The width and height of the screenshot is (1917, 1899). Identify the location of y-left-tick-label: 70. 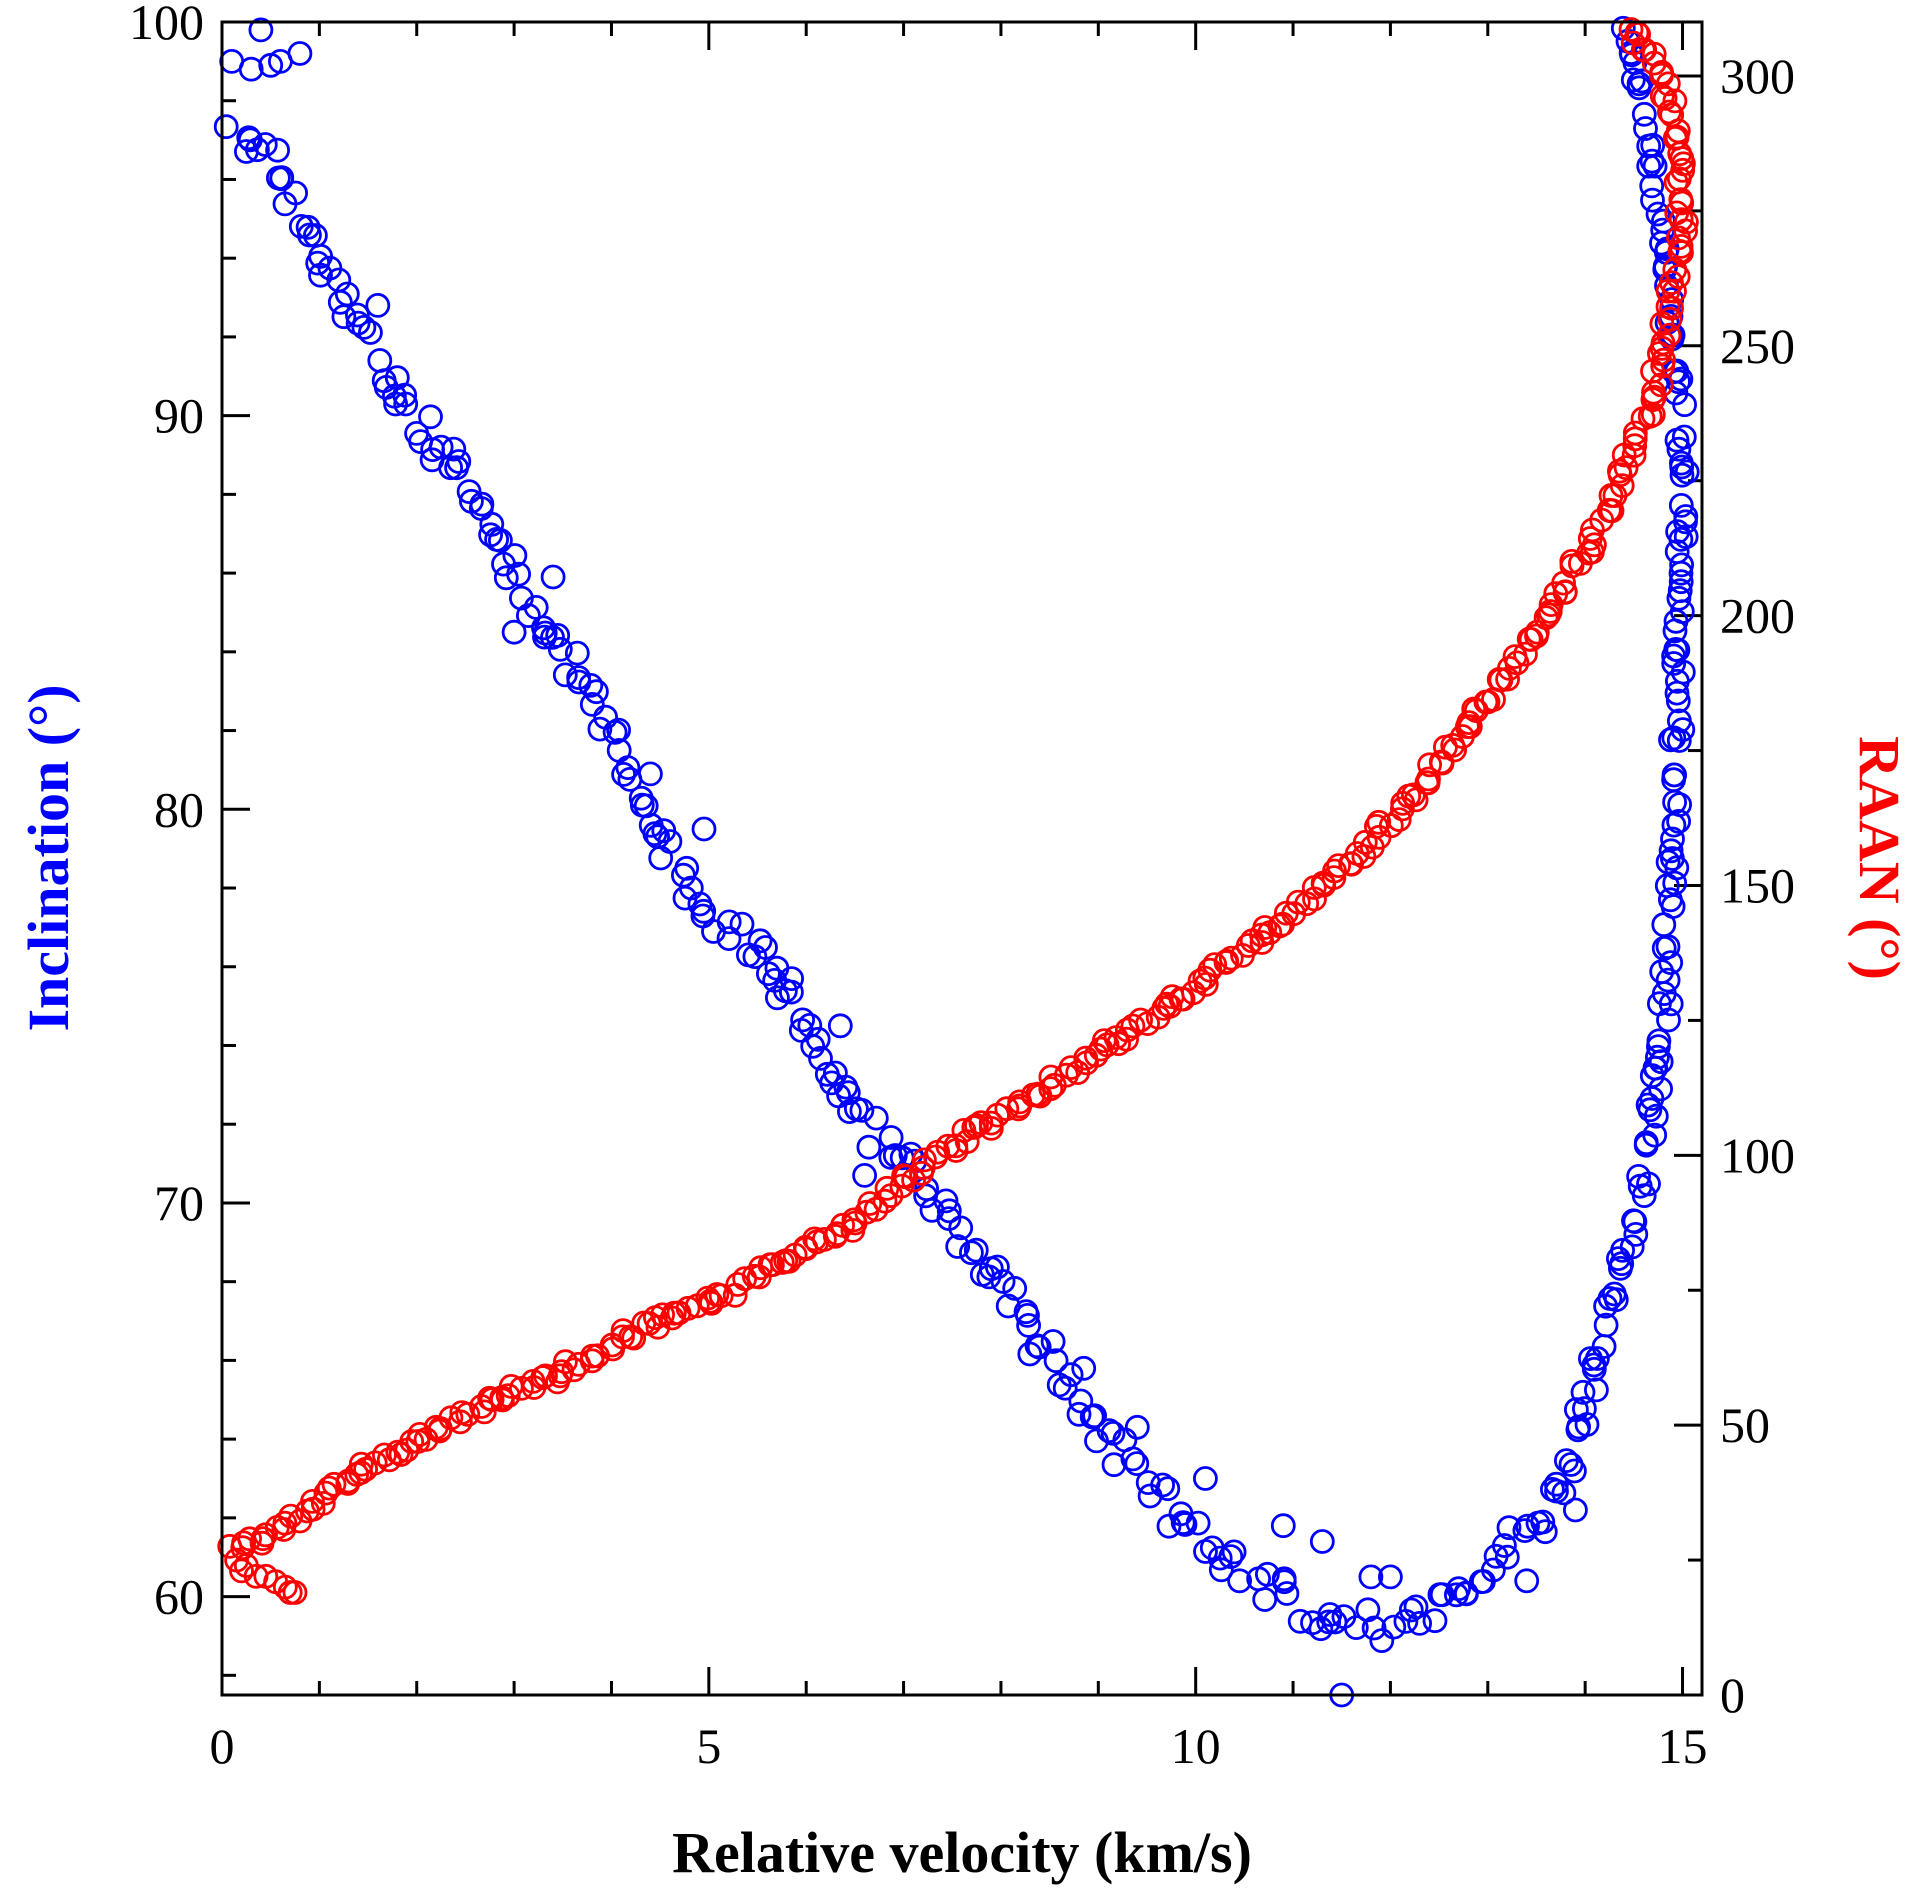
(179, 1203).